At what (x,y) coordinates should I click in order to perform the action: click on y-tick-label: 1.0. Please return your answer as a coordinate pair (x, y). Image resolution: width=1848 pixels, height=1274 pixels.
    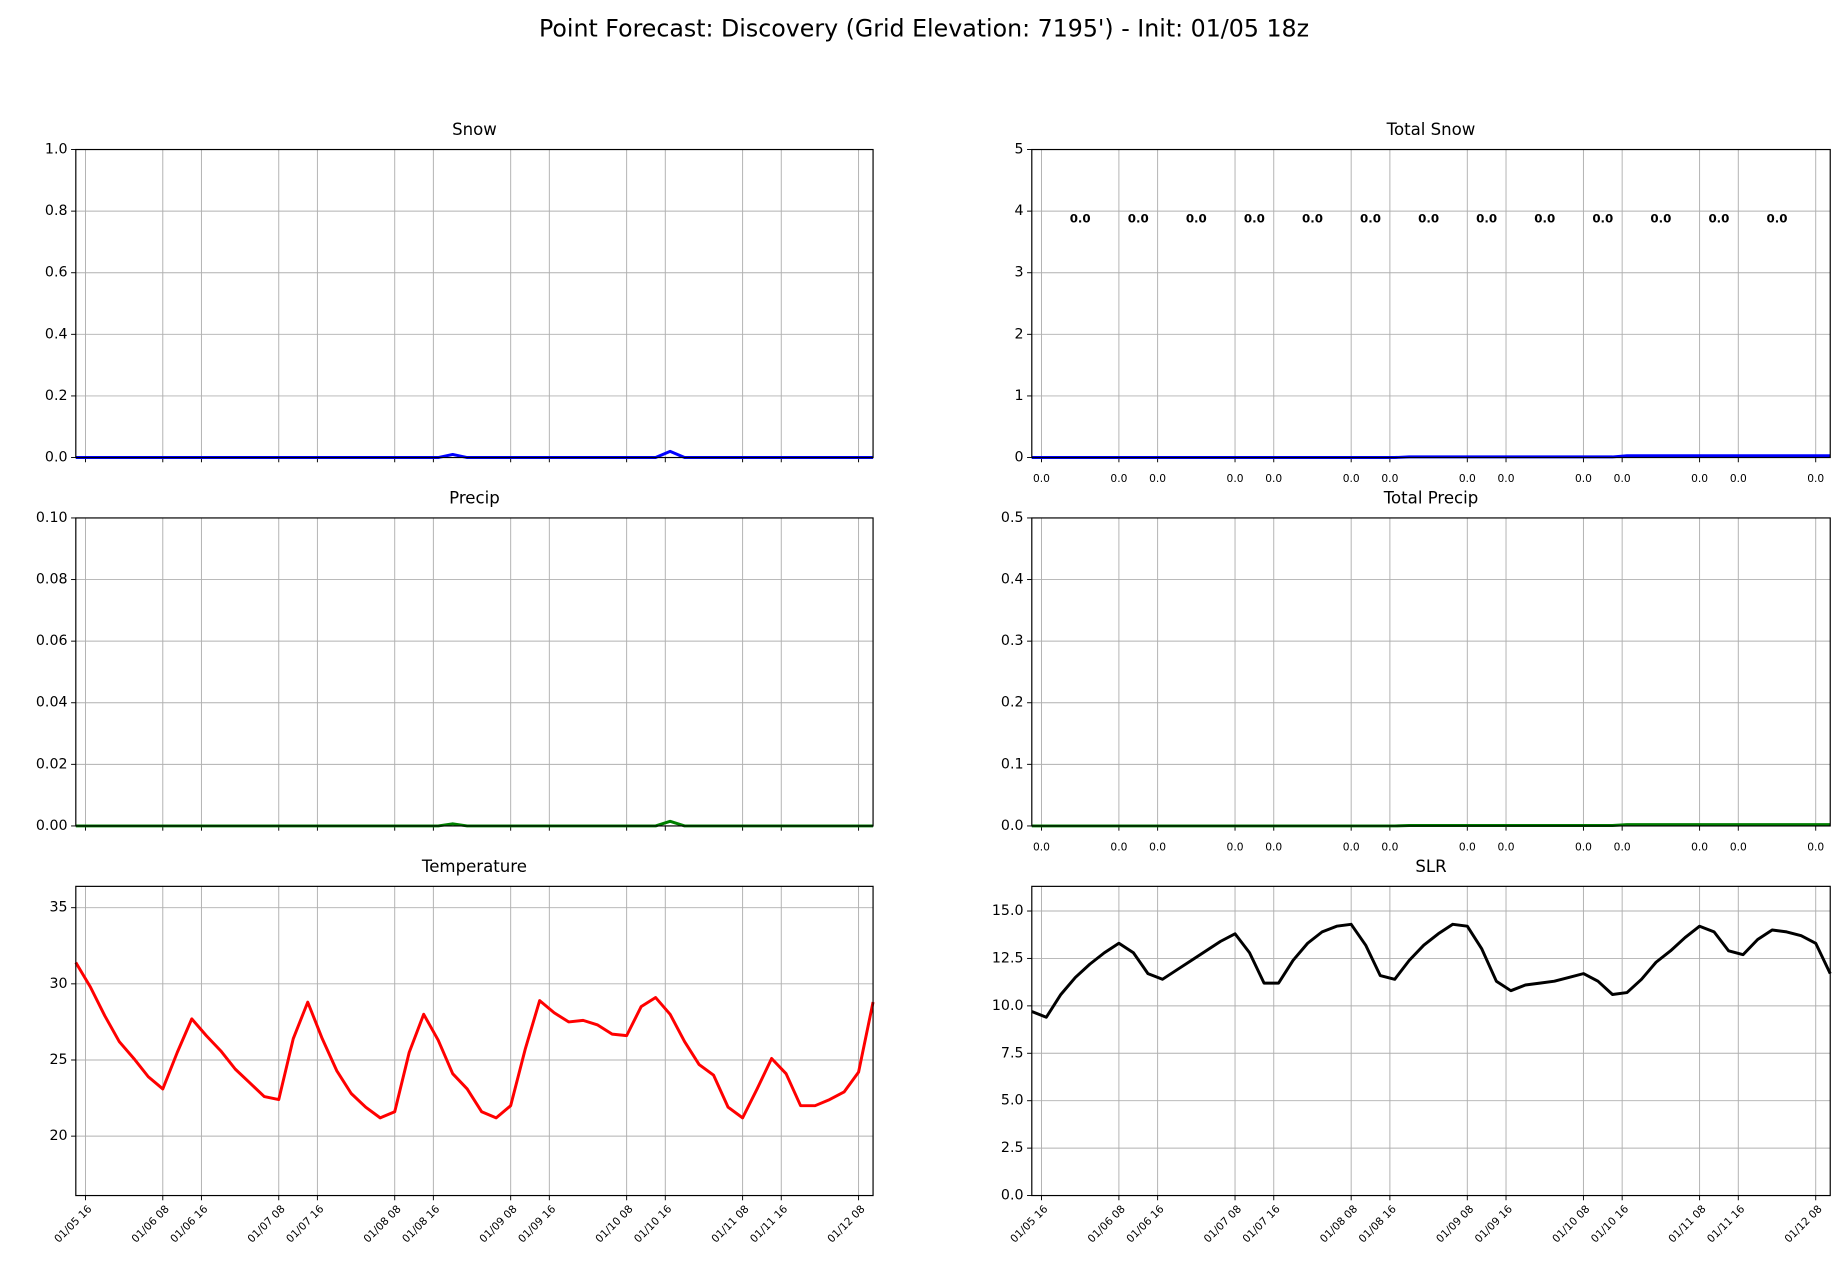
    Looking at the image, I should click on (56, 150).